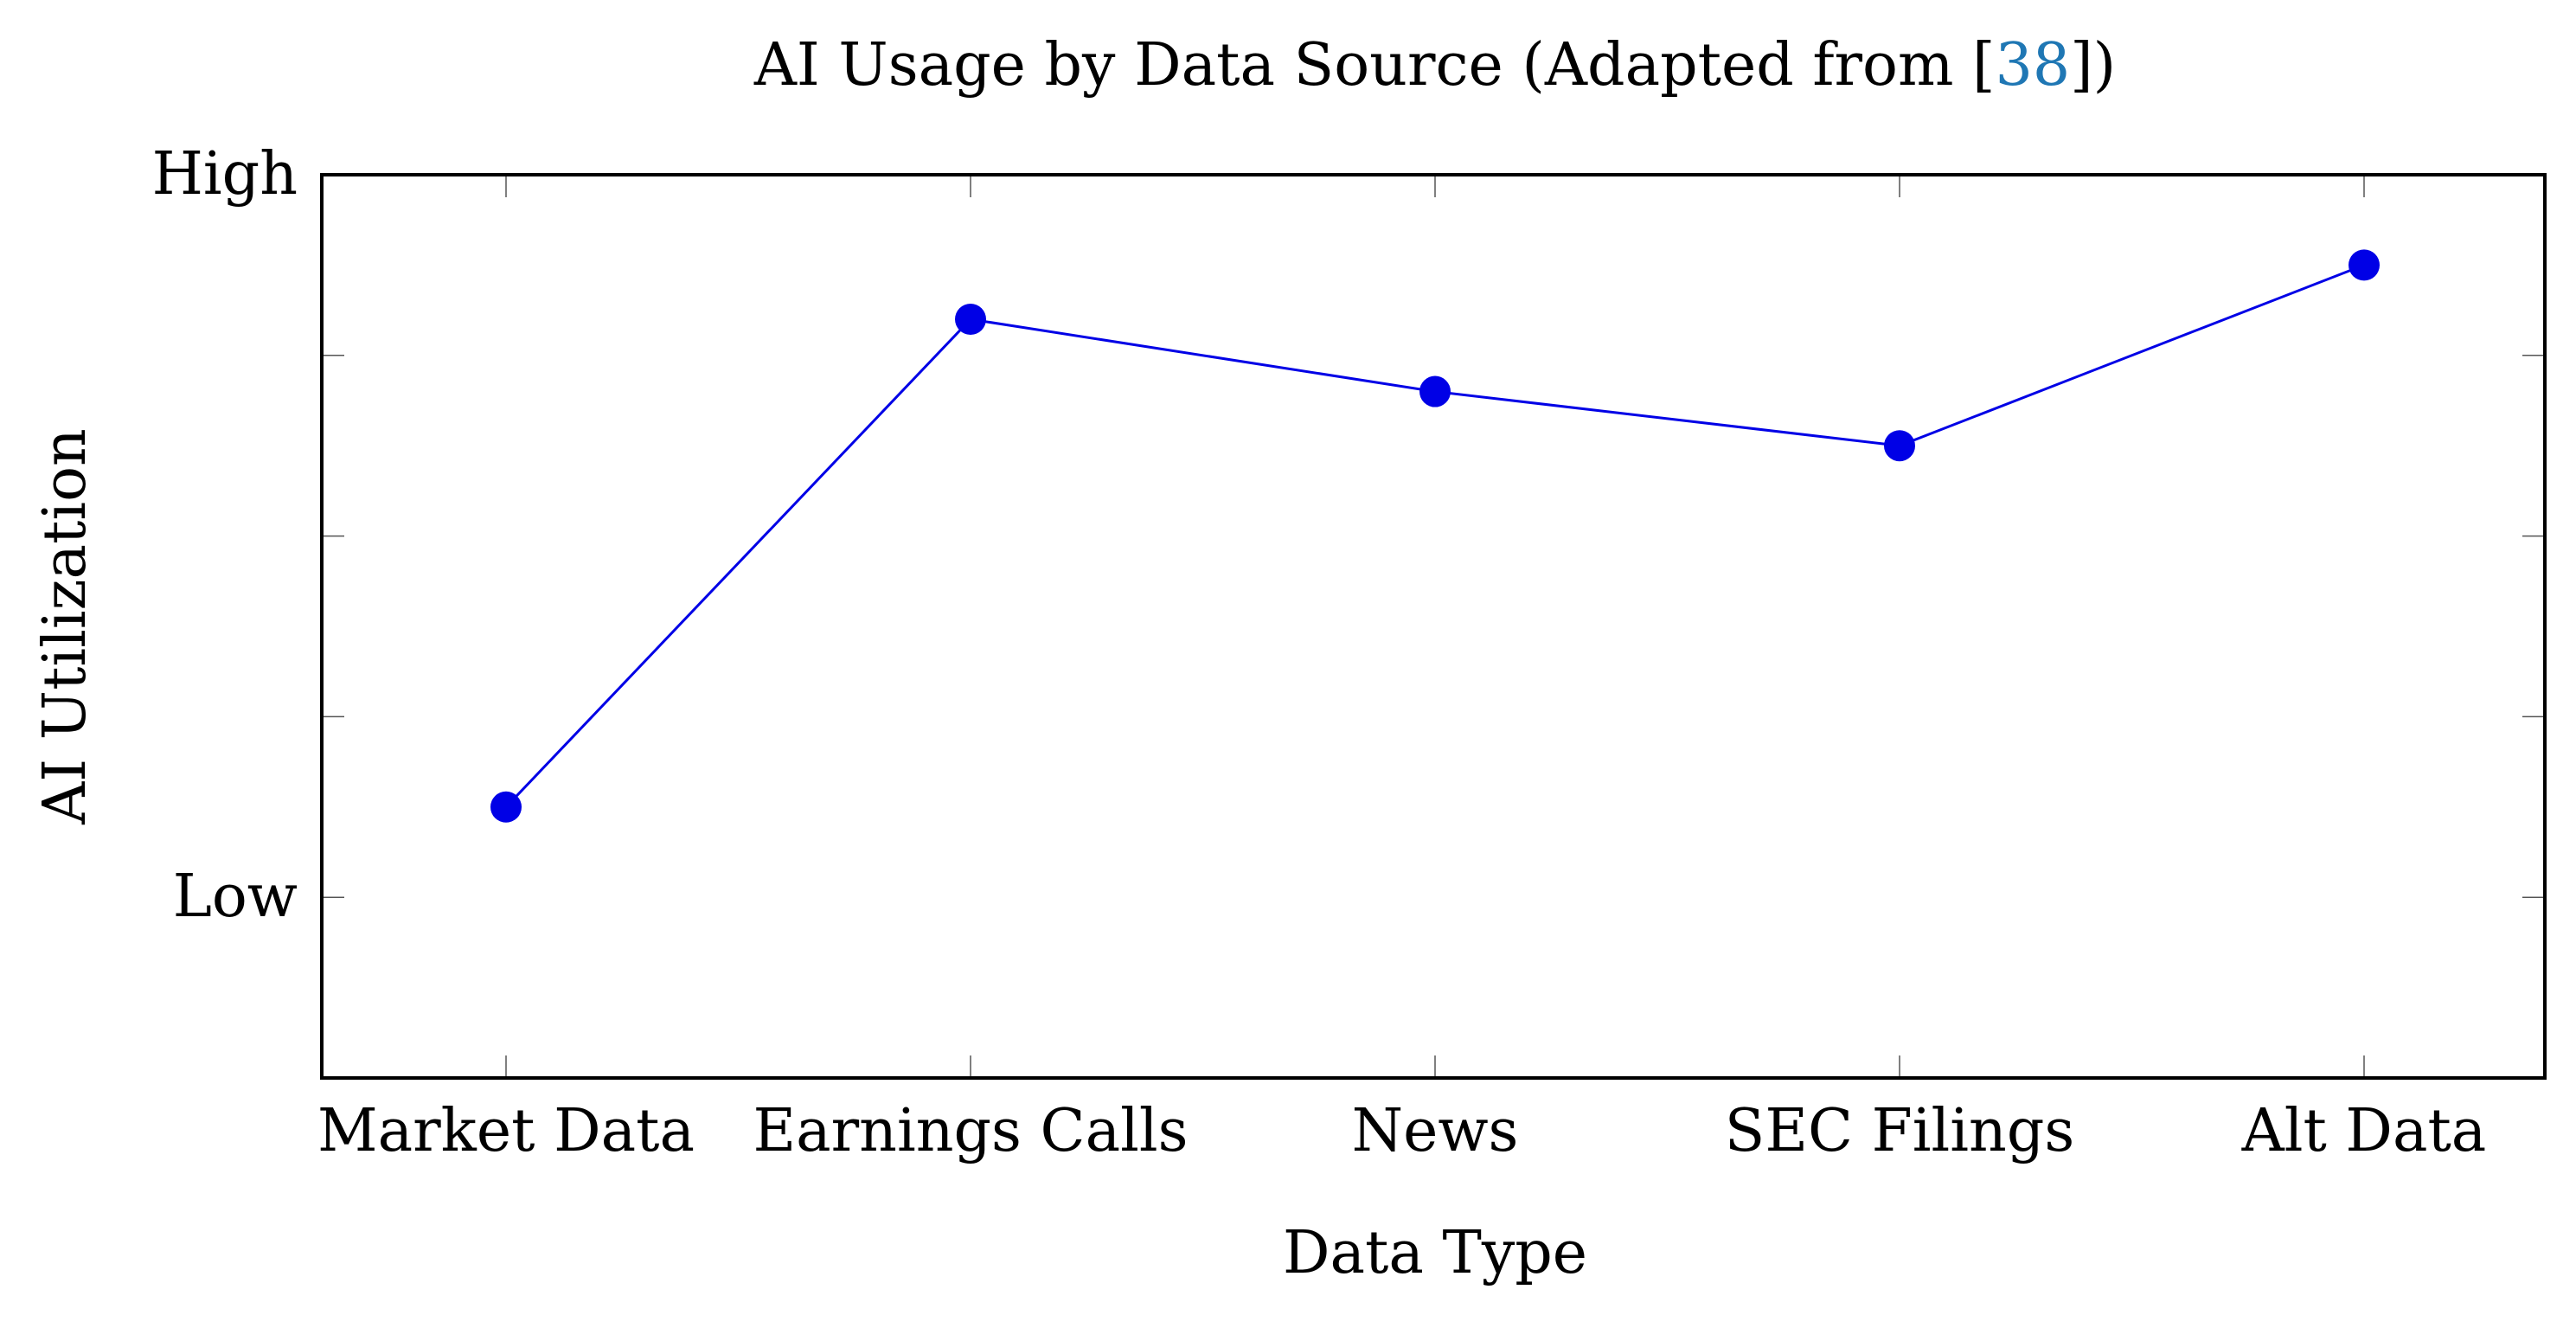 The width and height of the screenshot is (2576, 1328). I want to click on x-tick-label-1: Earnings Calls, so click(970, 1131).